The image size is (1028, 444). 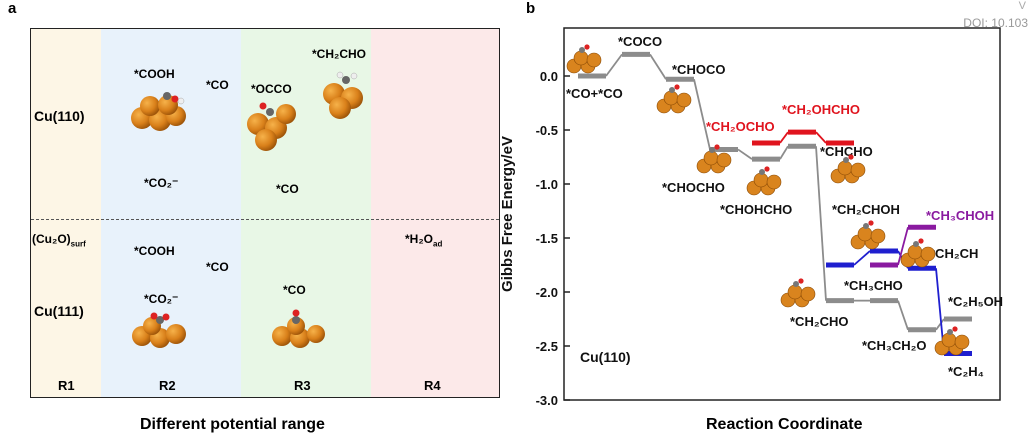 I want to click on region-r4, so click(x=435, y=213).